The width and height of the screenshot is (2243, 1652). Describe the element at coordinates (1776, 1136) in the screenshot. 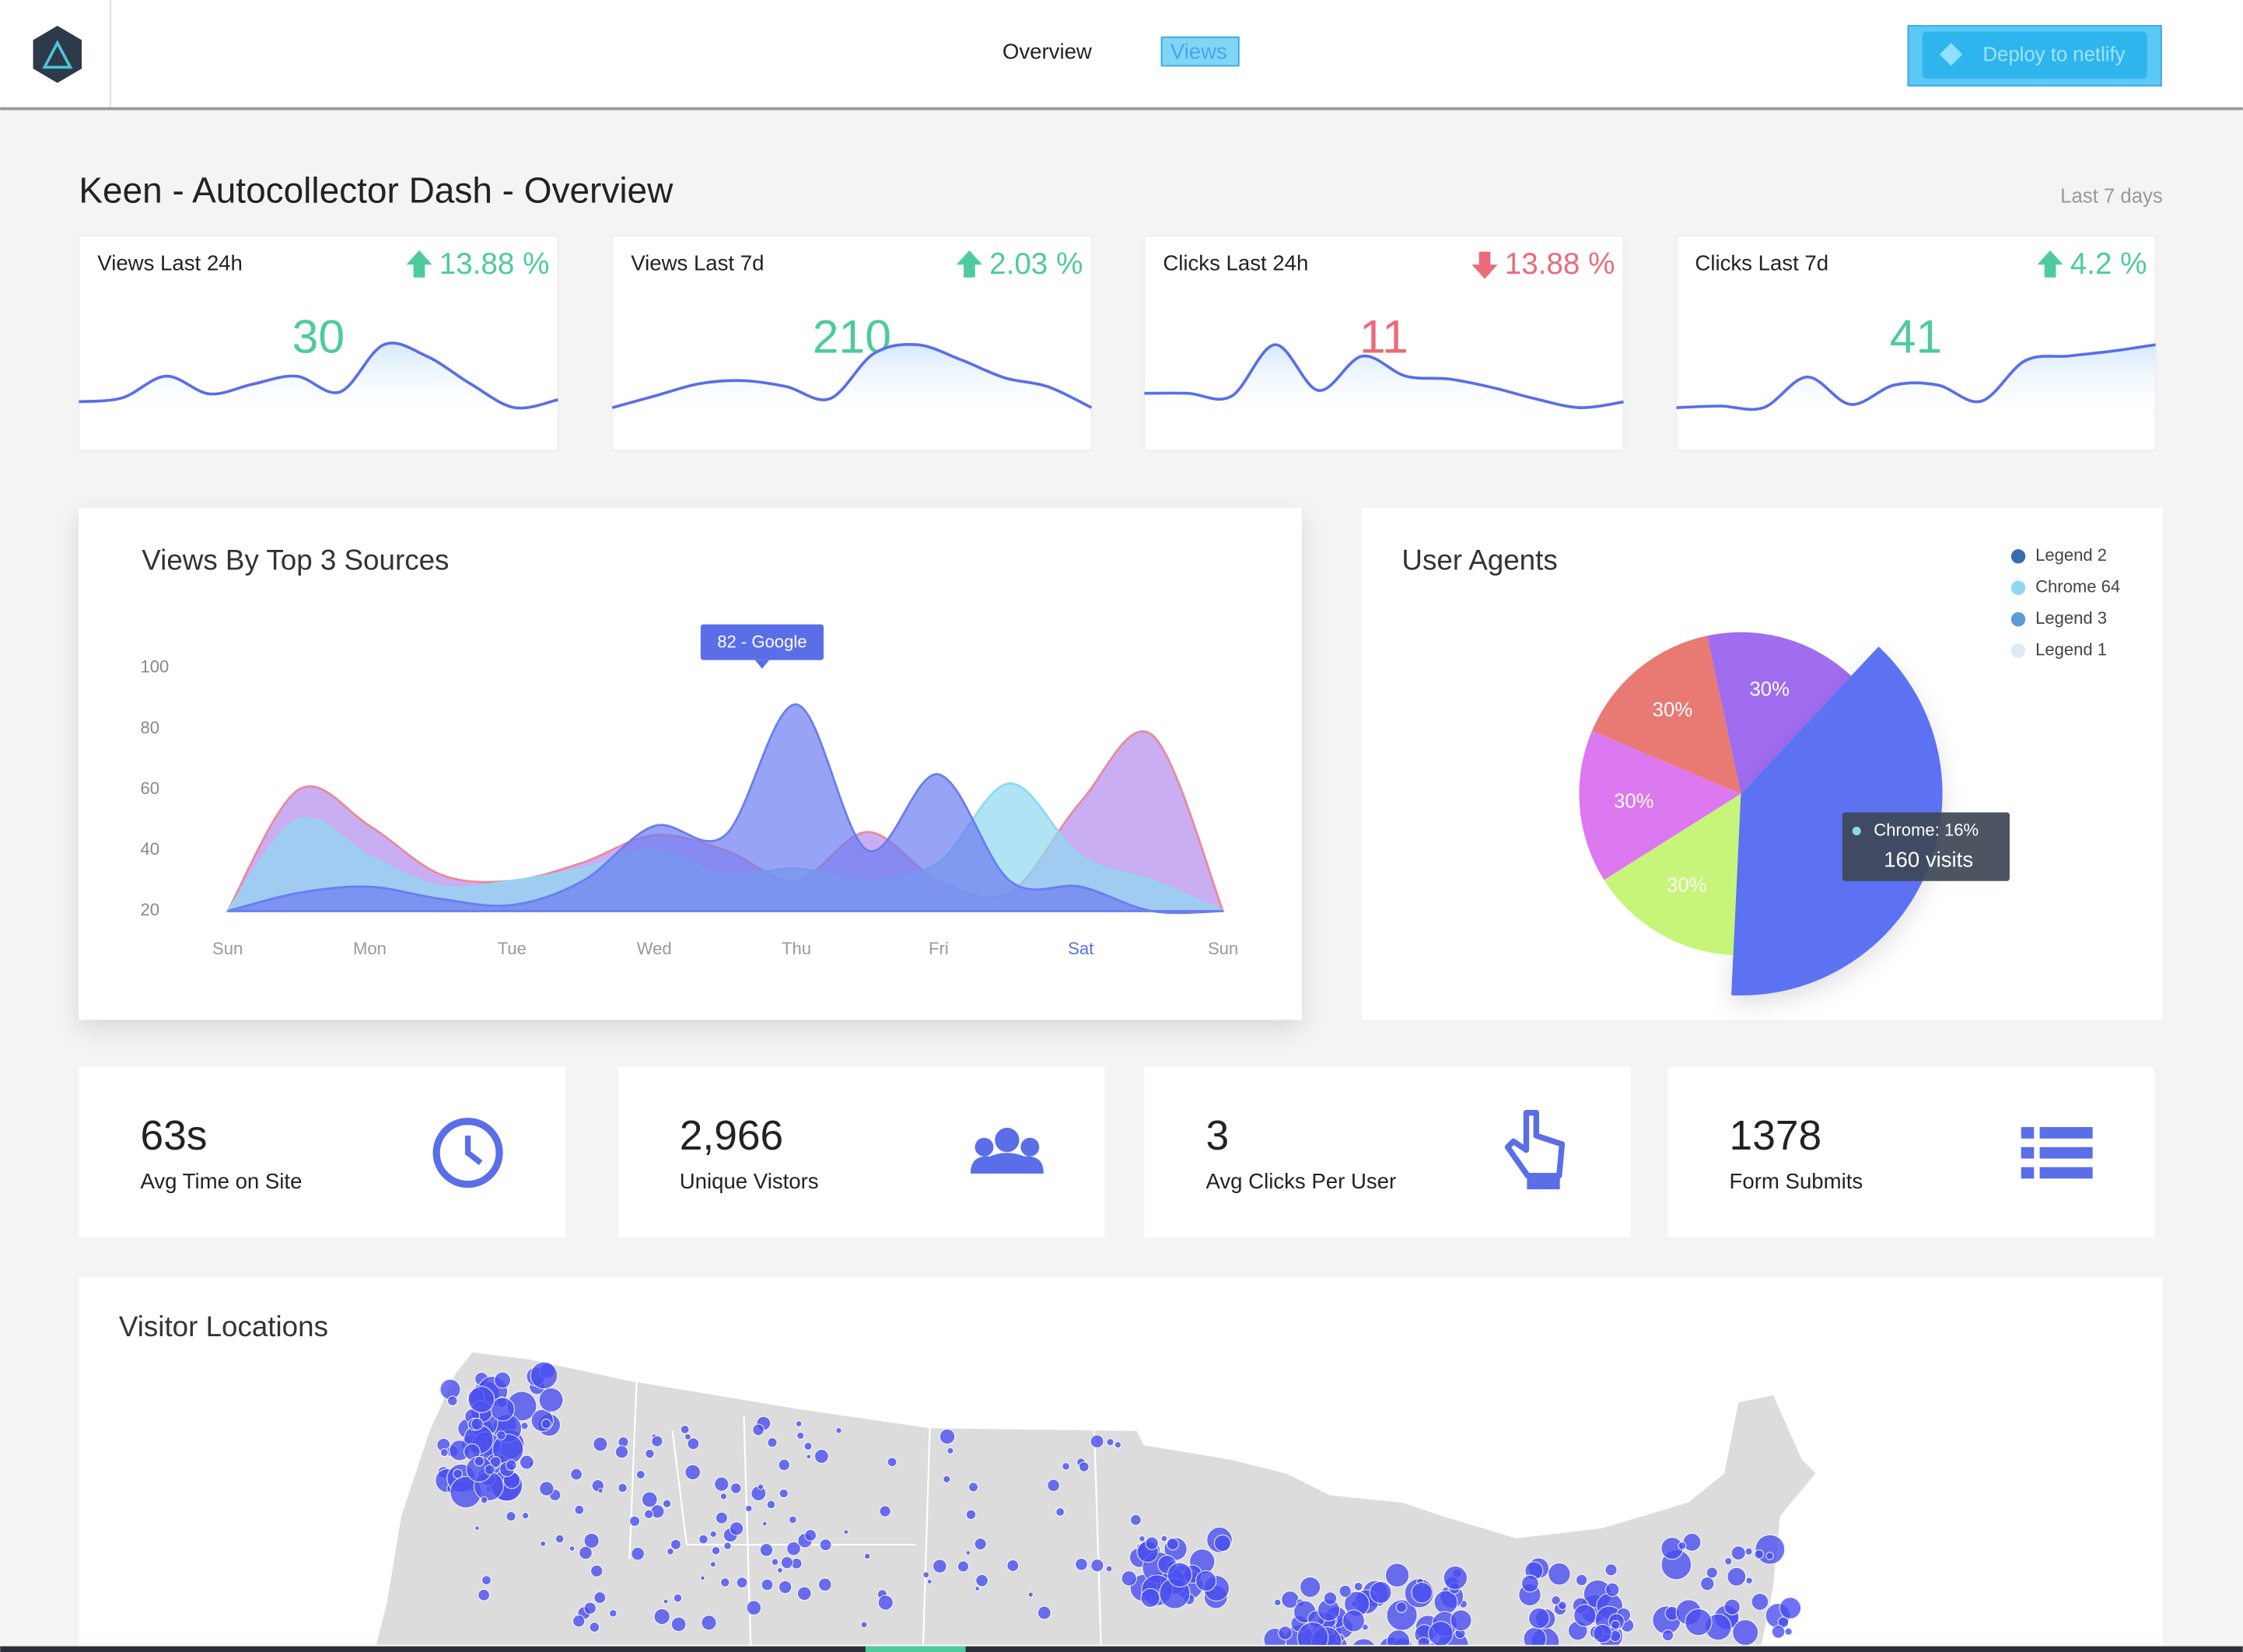

I see `stat-value: 1378` at that location.